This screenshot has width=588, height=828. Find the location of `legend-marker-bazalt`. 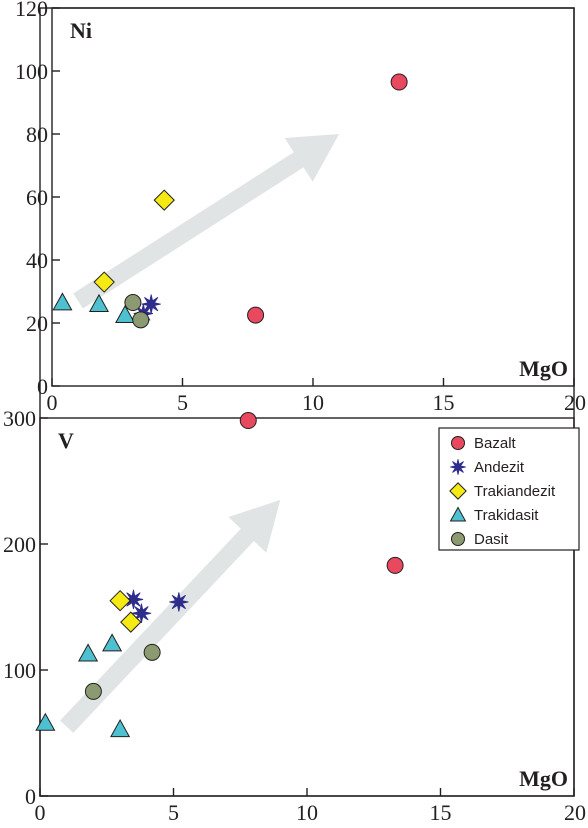

legend-marker-bazalt is located at coordinates (458, 443).